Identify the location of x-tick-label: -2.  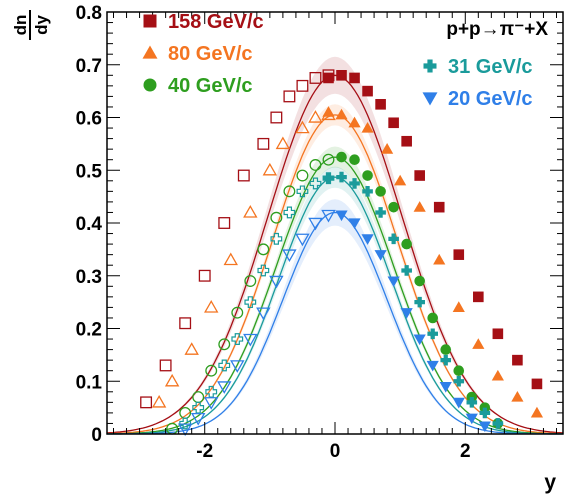
(204, 451).